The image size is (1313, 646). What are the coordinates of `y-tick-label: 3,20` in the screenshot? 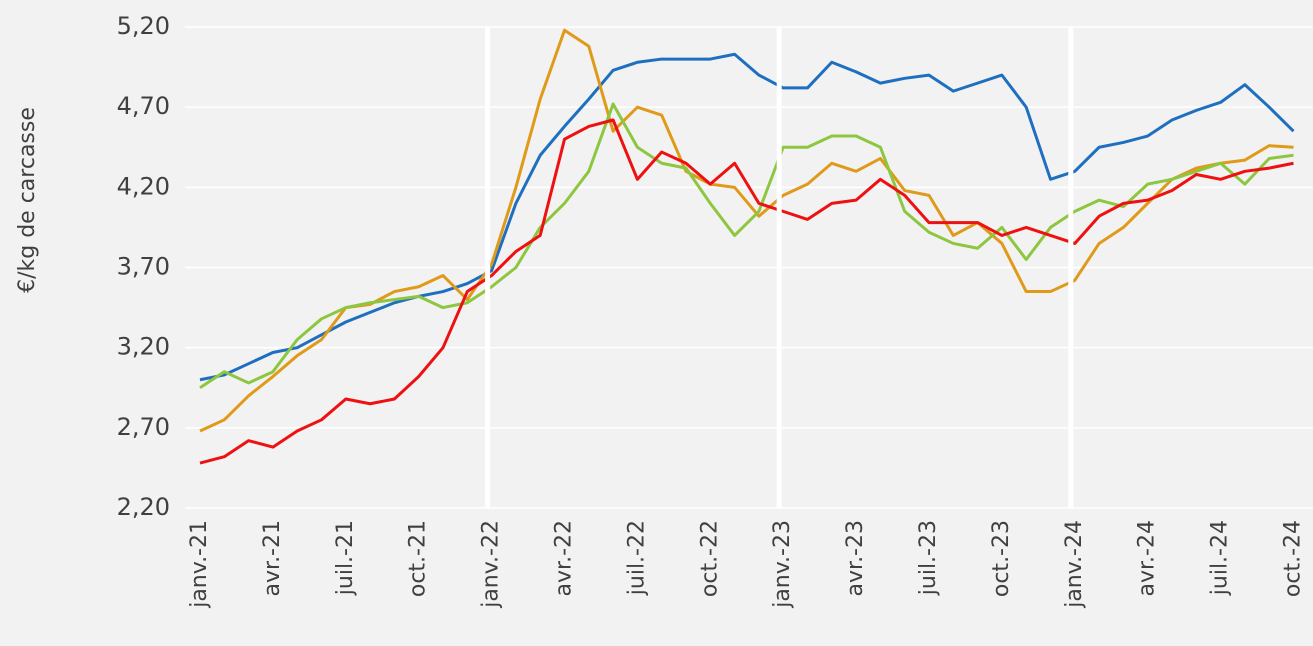 It's located at (143, 347).